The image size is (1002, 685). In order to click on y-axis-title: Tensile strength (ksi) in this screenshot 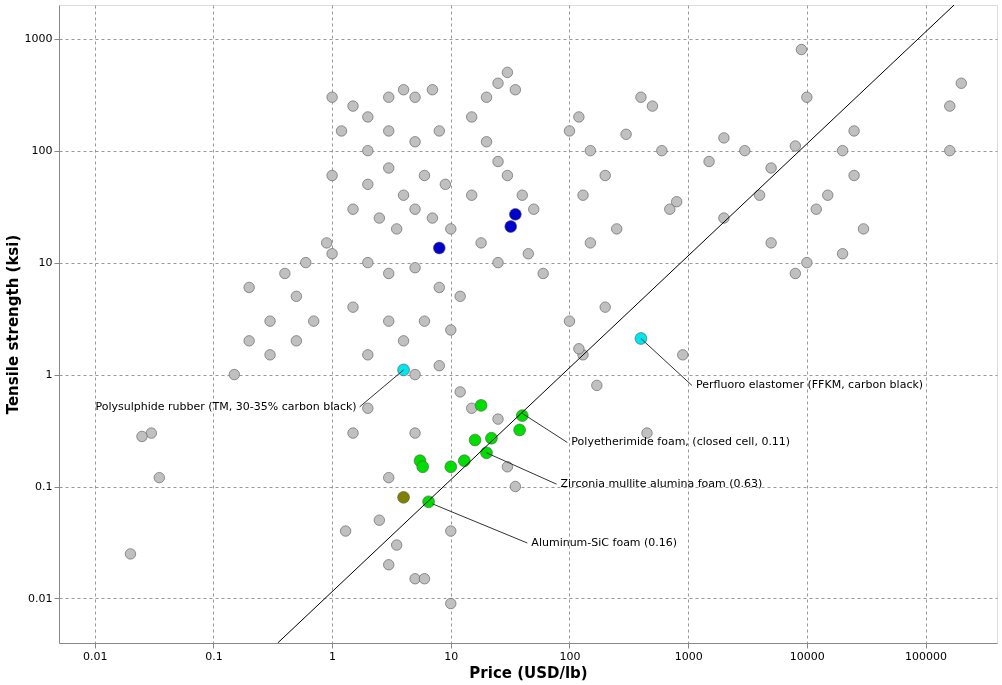, I will do `click(12, 324)`.